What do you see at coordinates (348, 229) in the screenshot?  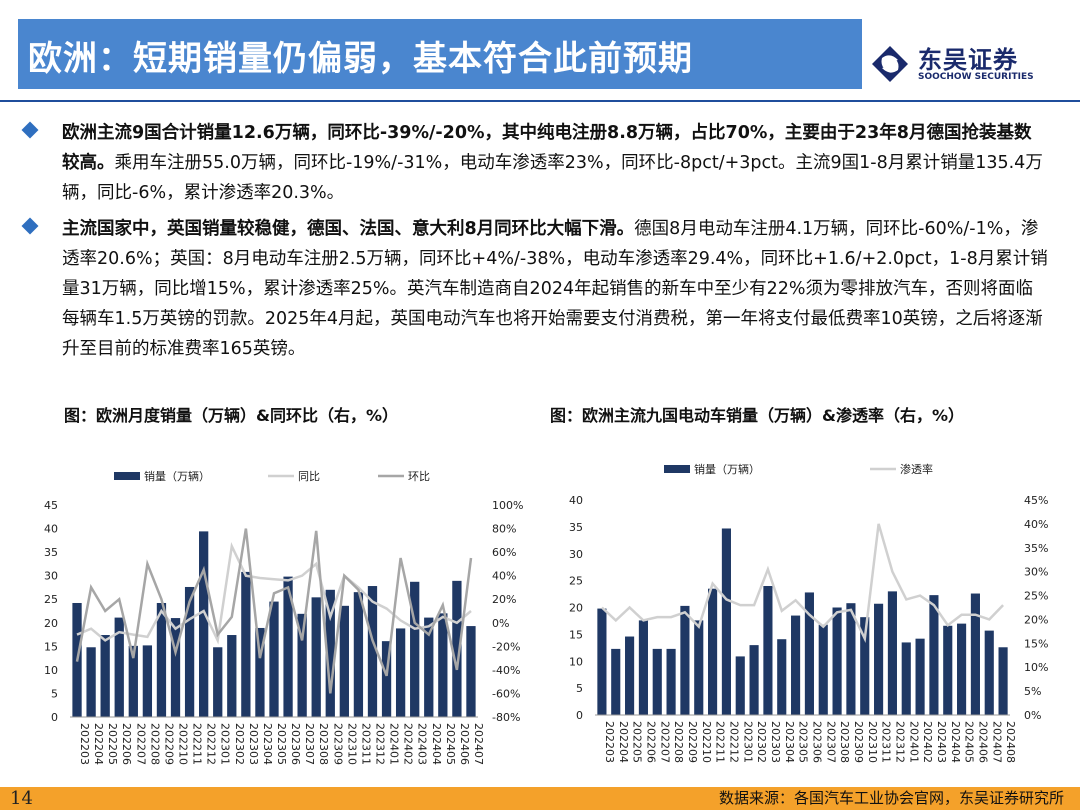 I see `bullet-2-bold: 主流国家中，英国销量较稳健，德国、法国、意大利8月同环比大幅下滑。` at bounding box center [348, 229].